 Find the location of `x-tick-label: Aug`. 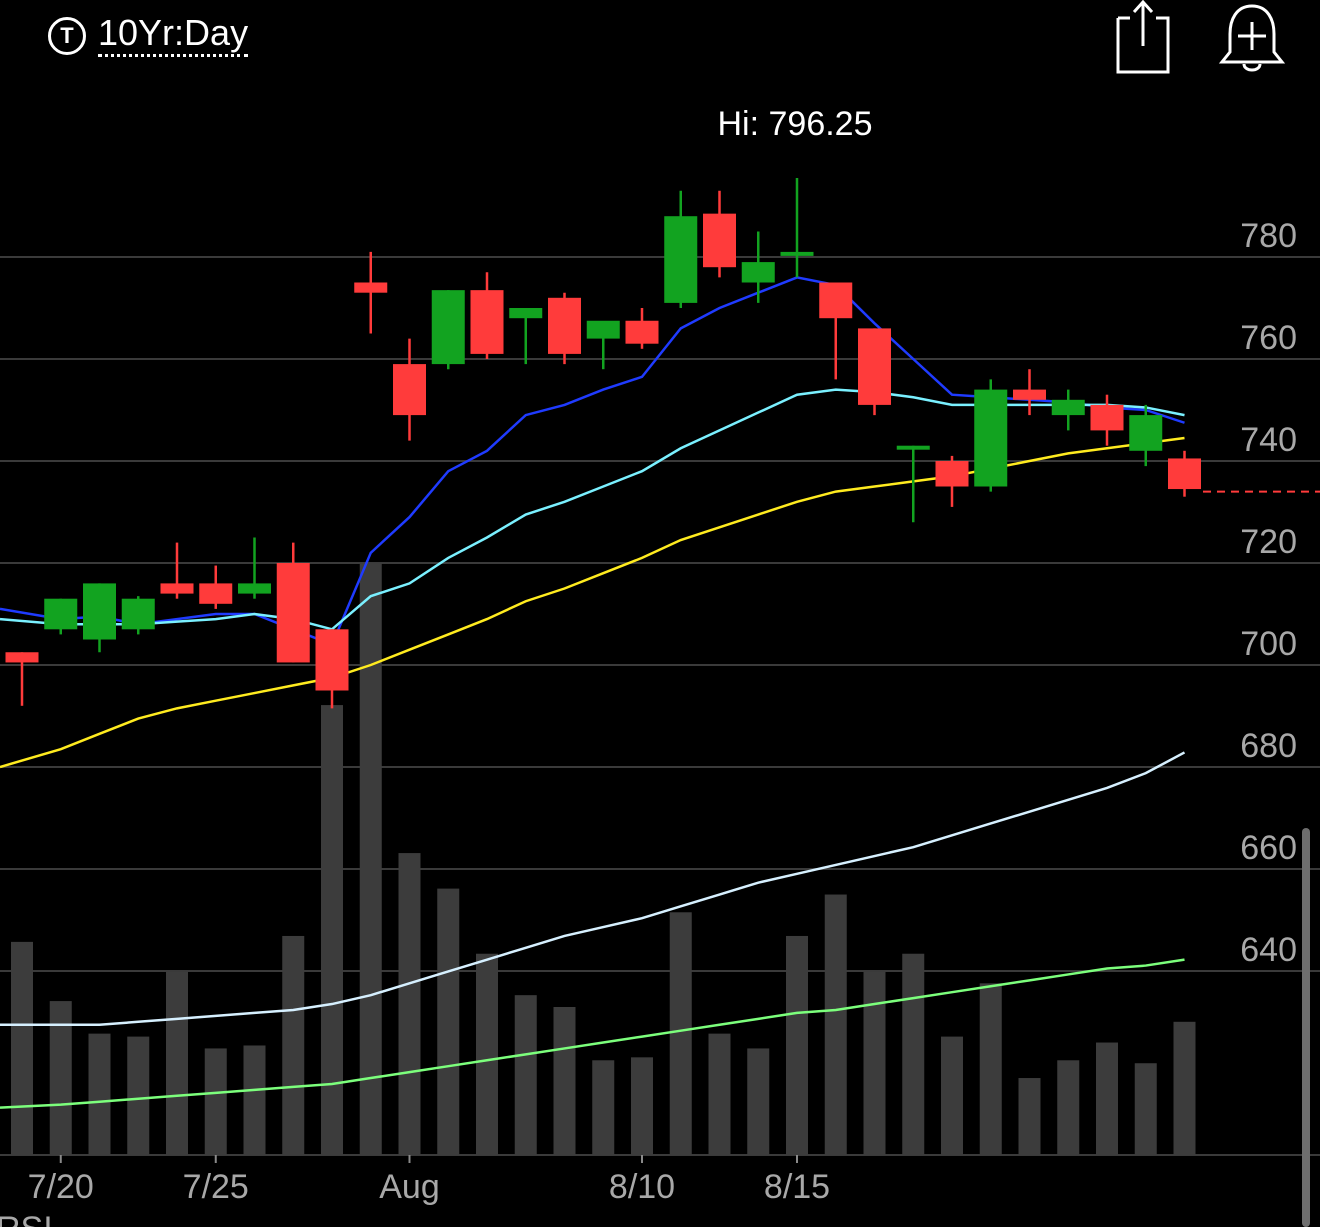

x-tick-label: Aug is located at coordinates (409, 1187).